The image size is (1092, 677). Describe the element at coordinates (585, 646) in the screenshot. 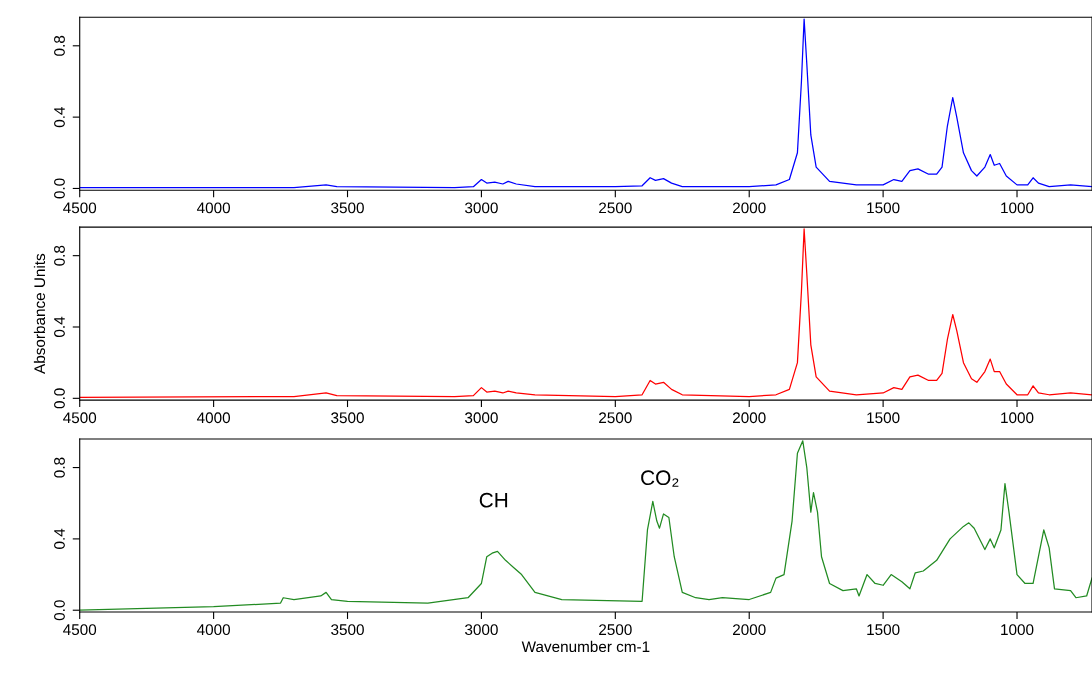

I see `x-axis-title: Wavenumber cm-1` at that location.